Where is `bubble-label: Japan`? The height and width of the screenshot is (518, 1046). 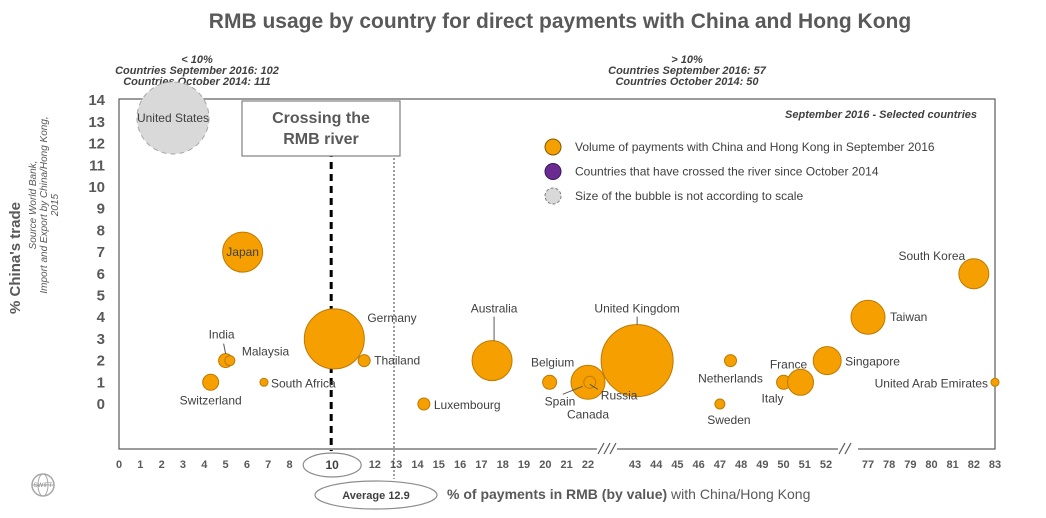 bubble-label: Japan is located at coordinates (242, 252).